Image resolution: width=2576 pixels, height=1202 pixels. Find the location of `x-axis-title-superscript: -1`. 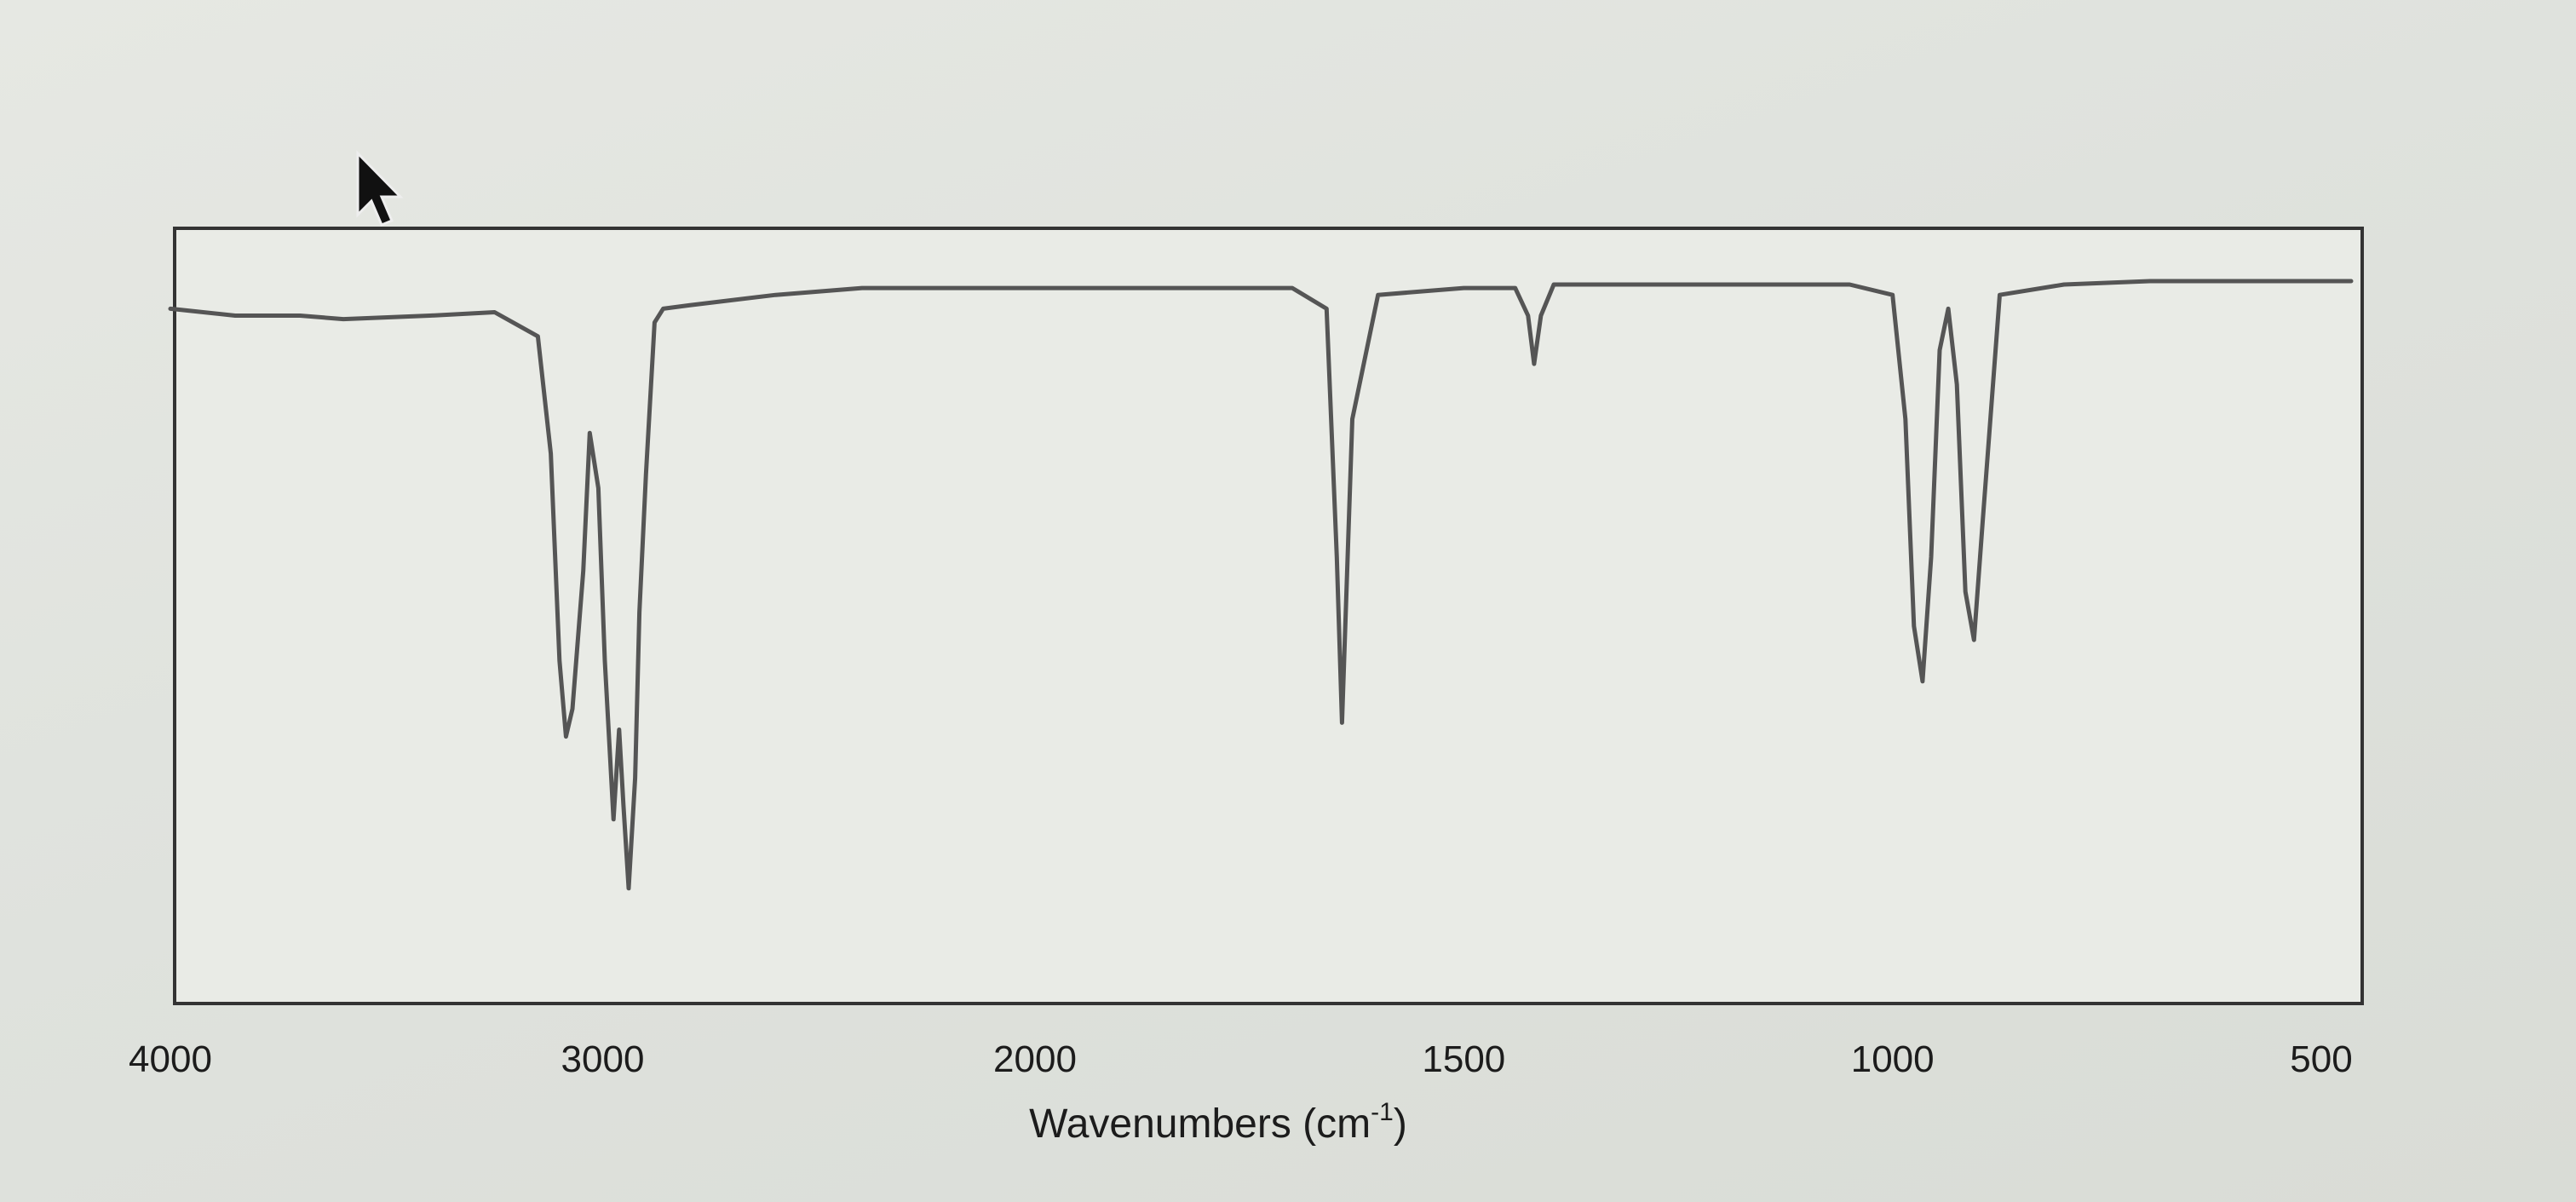

x-axis-title-superscript: -1 is located at coordinates (1382, 1112).